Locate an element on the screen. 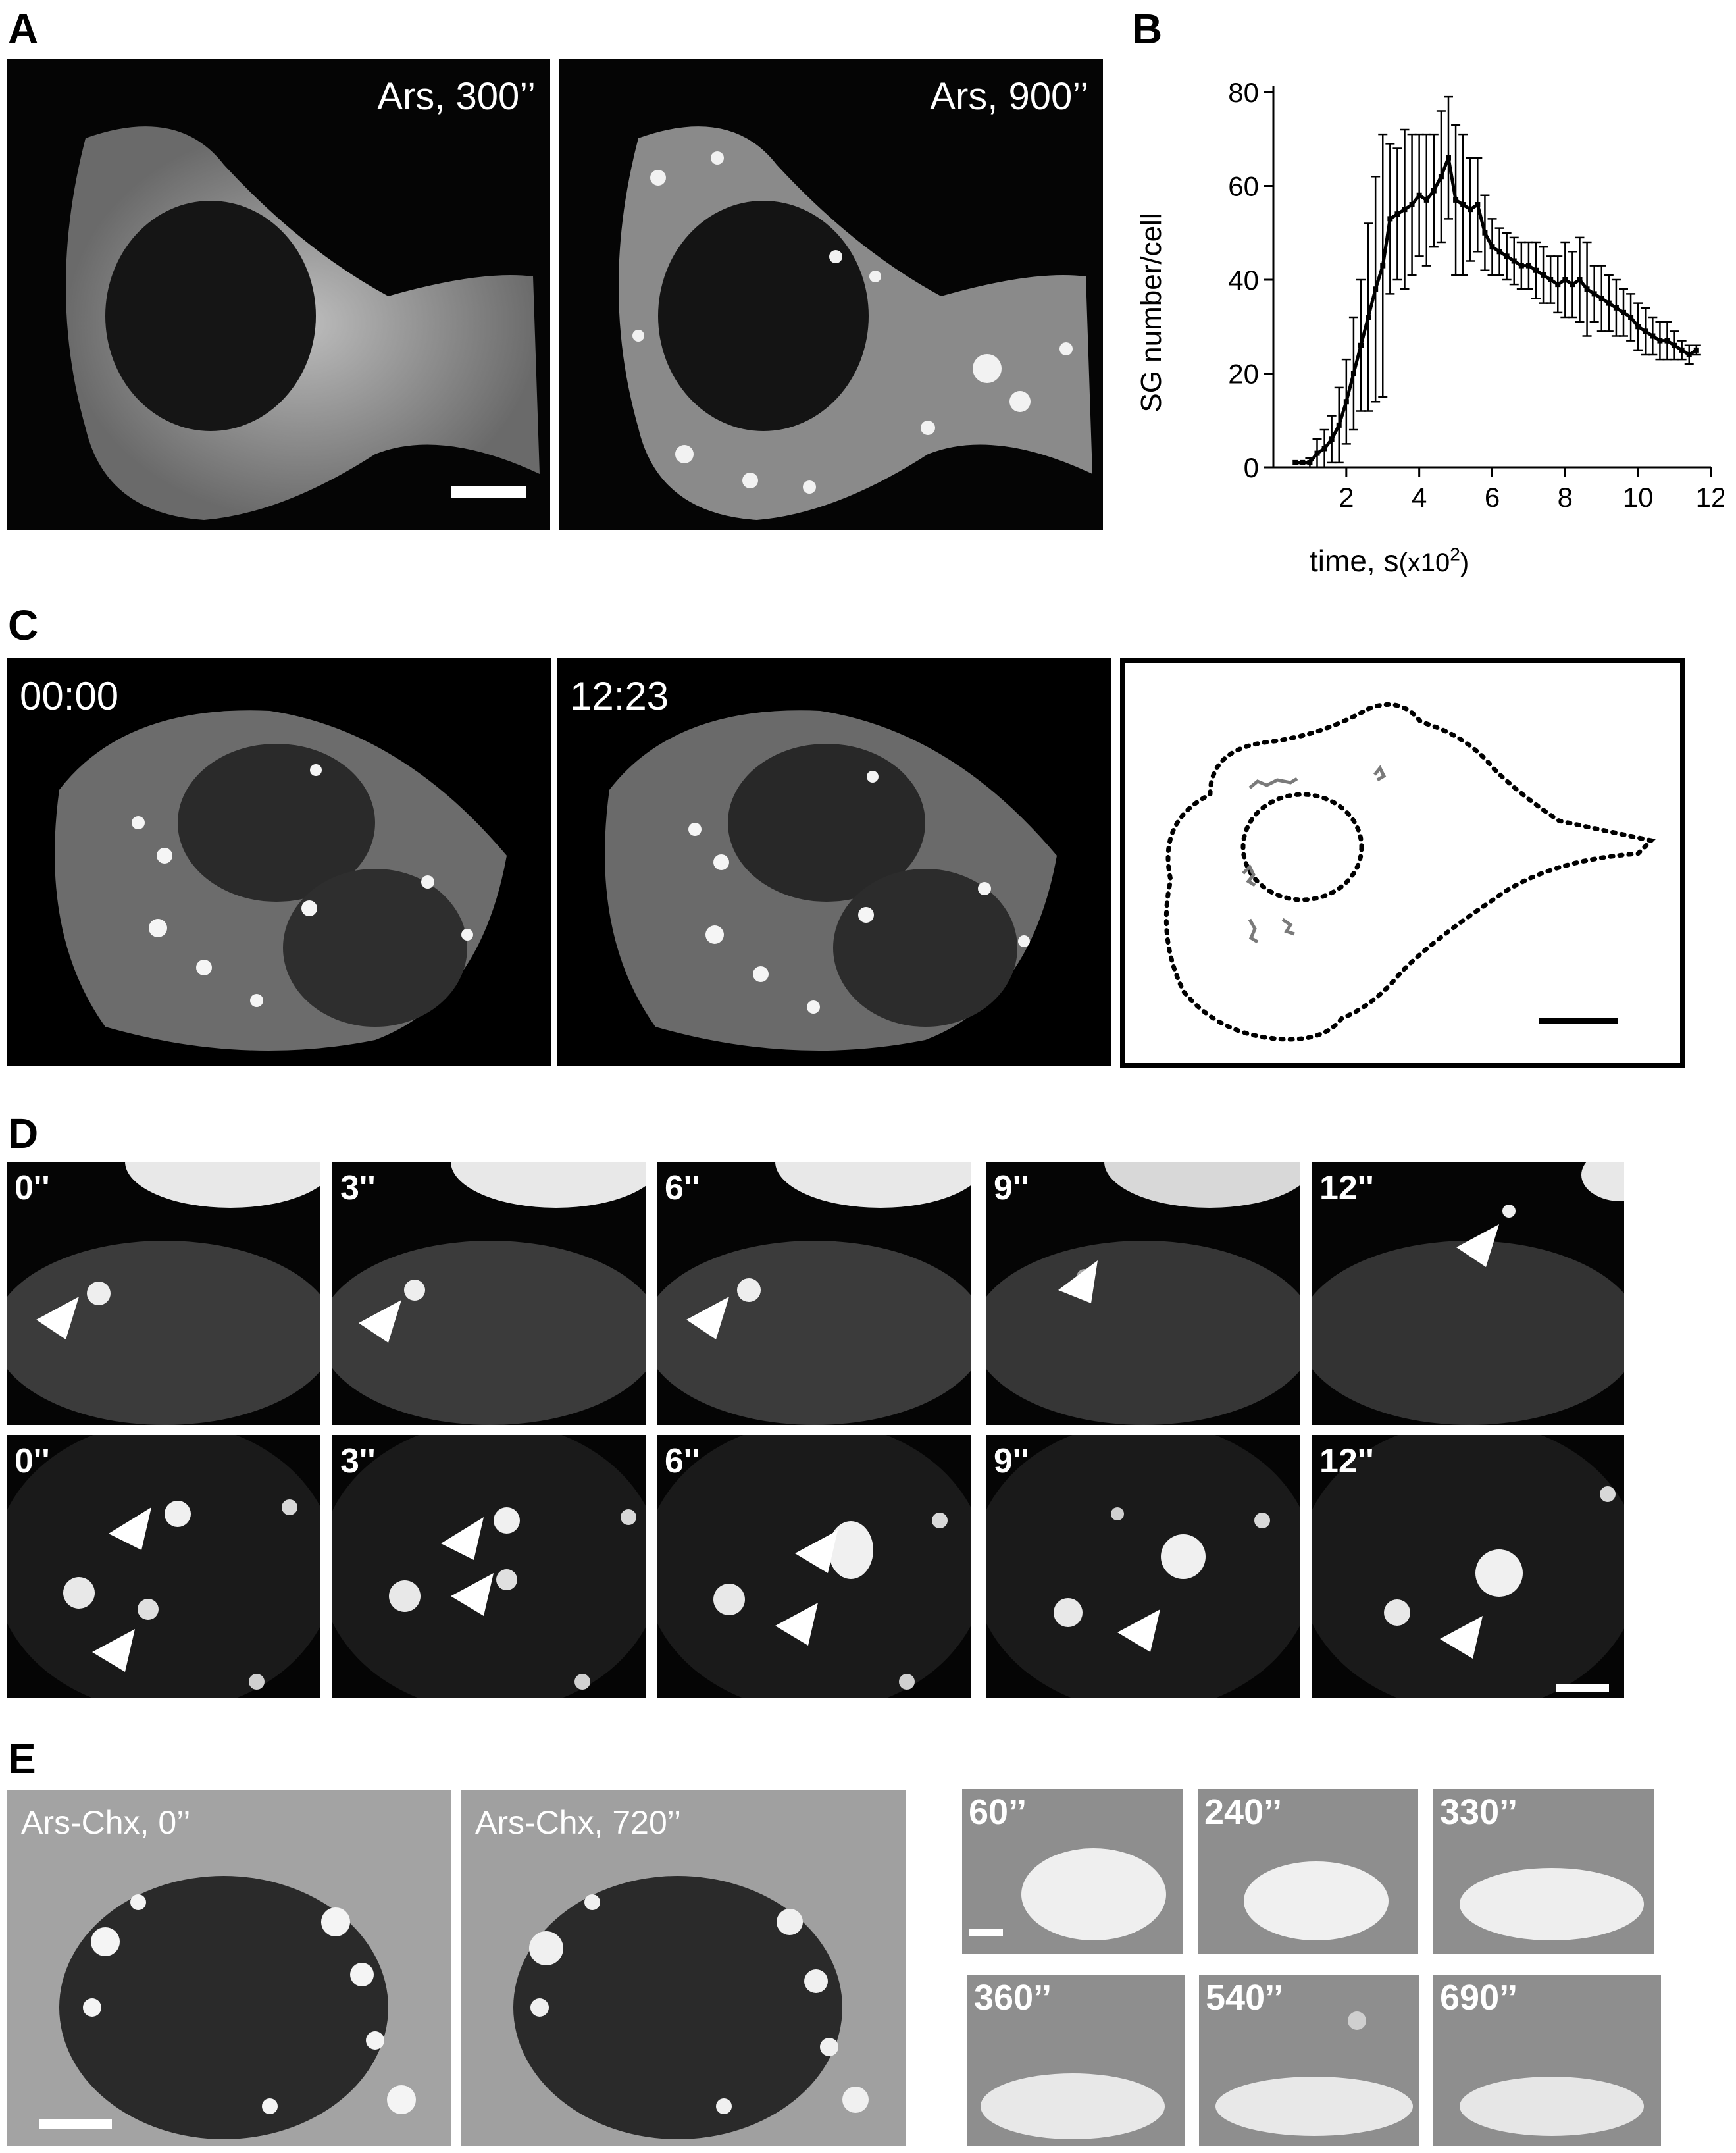  panel-d-row2-frame-3-label: 6'' is located at coordinates (682, 1461).